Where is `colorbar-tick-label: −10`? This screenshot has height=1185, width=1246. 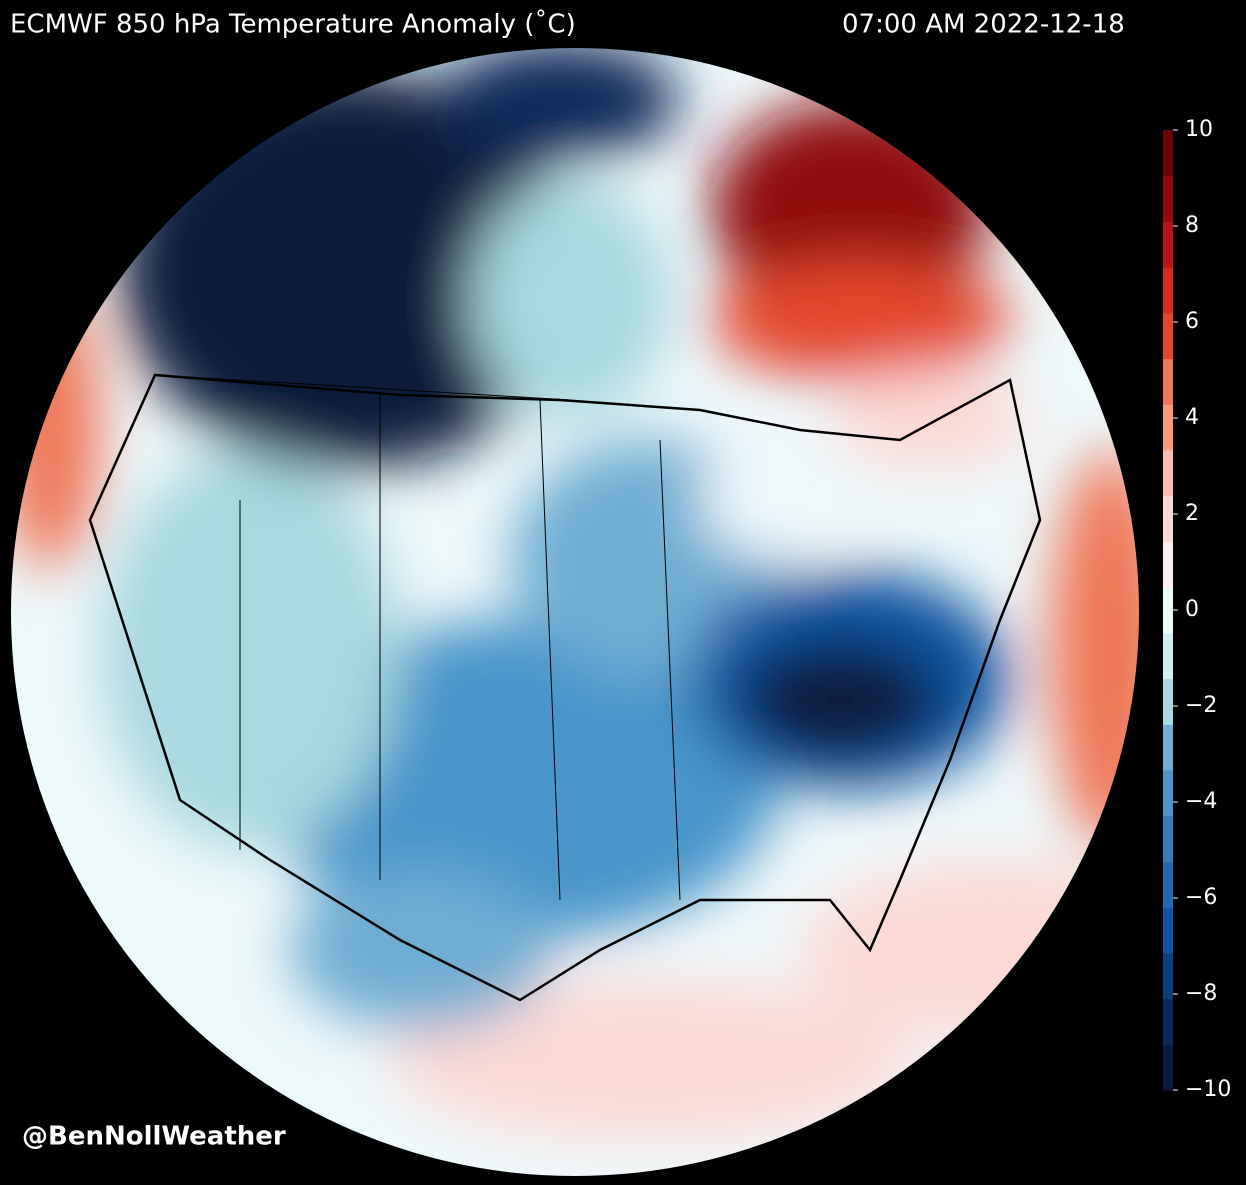 colorbar-tick-label: −10 is located at coordinates (1208, 1089).